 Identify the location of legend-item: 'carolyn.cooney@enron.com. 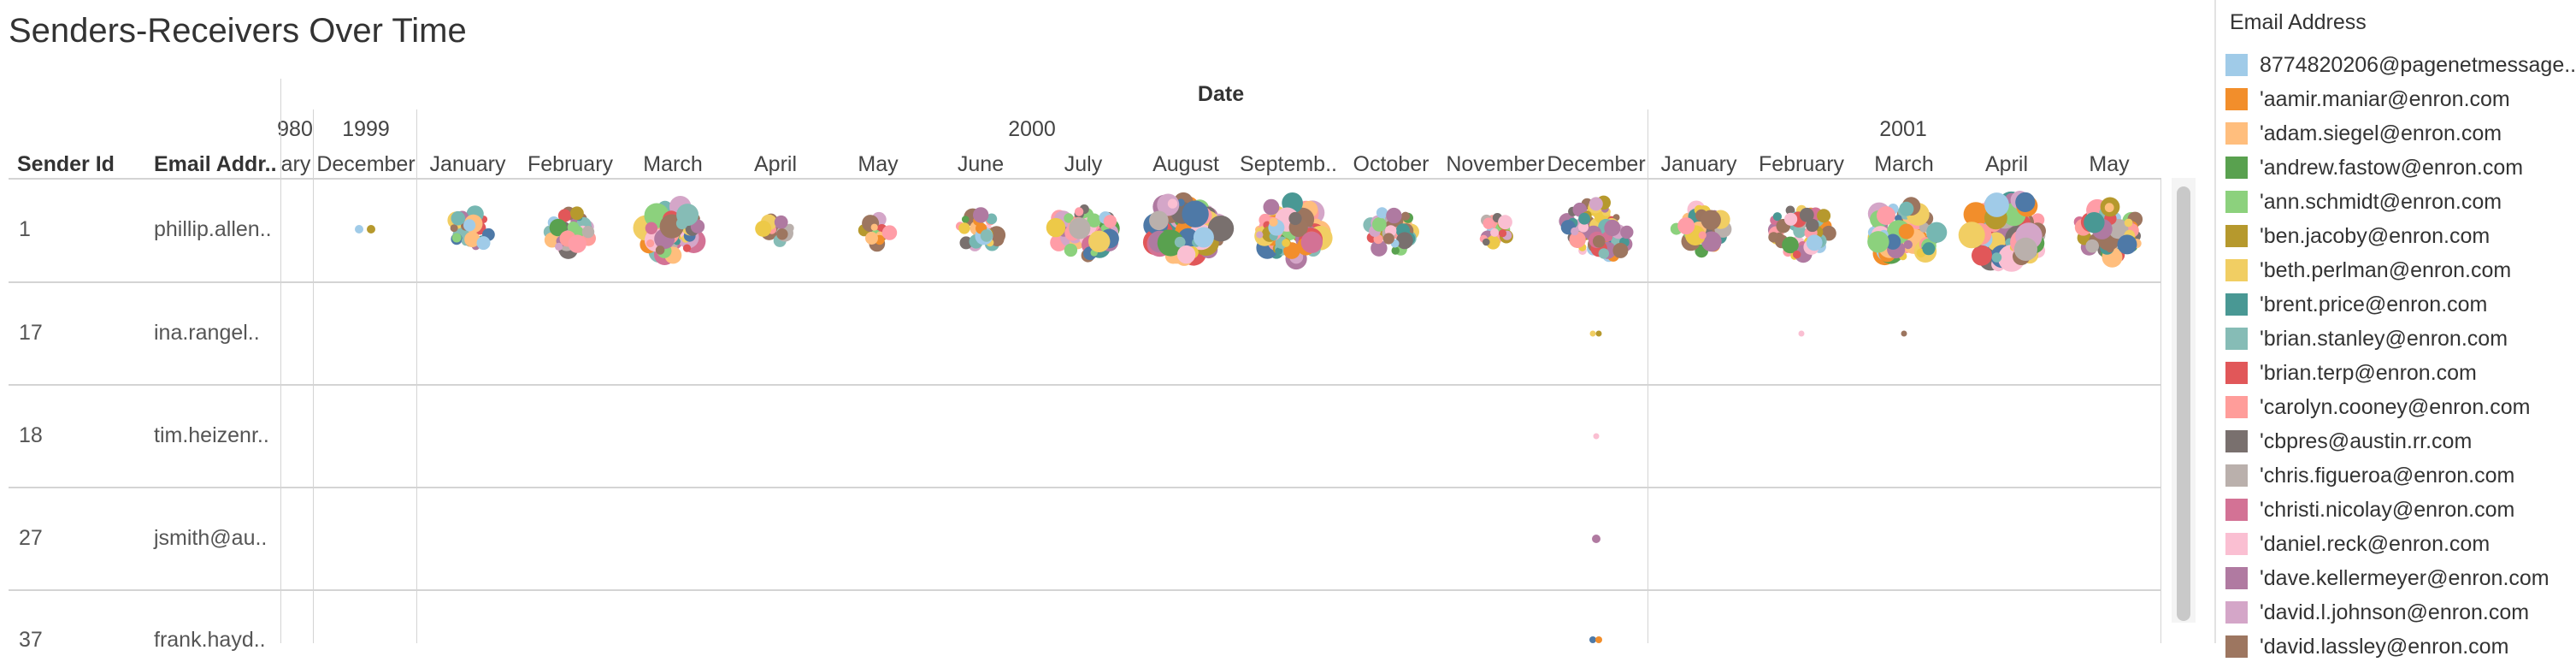
(2377, 407).